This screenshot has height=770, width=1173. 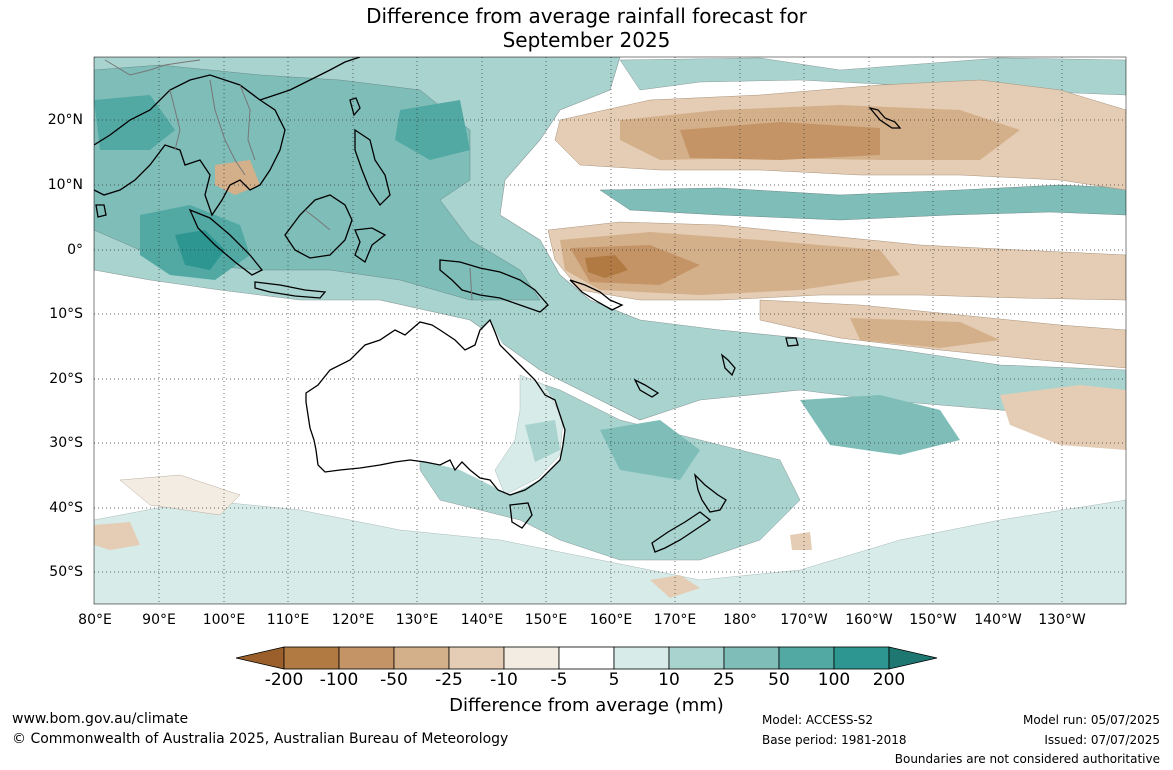 What do you see at coordinates (724, 680) in the screenshot?
I see `colorbar-tick-label: 25` at bounding box center [724, 680].